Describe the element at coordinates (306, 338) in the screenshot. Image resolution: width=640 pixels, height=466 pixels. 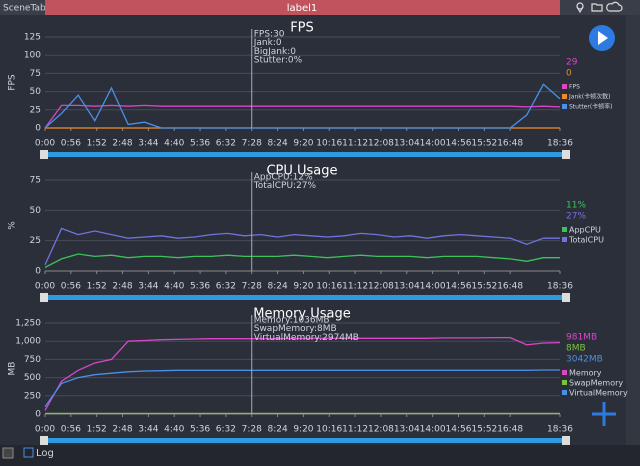
I see `cursor-text: VirtualMemory:2974MB` at that location.